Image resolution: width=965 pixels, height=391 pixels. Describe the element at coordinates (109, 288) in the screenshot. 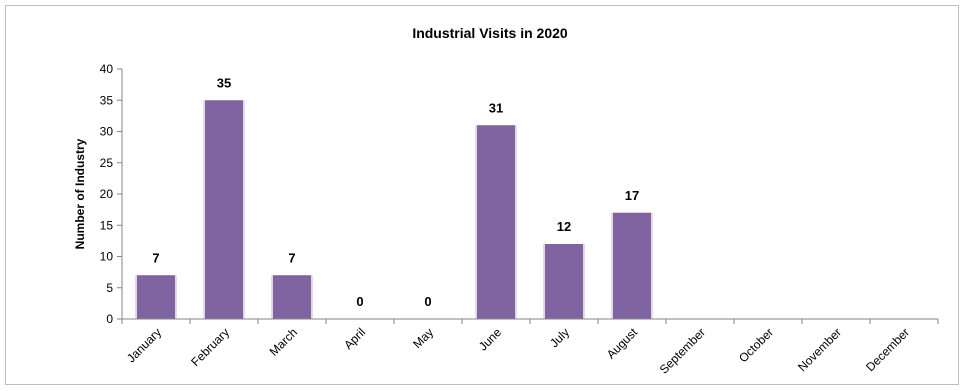

I see `y-tick-label: 5` at that location.